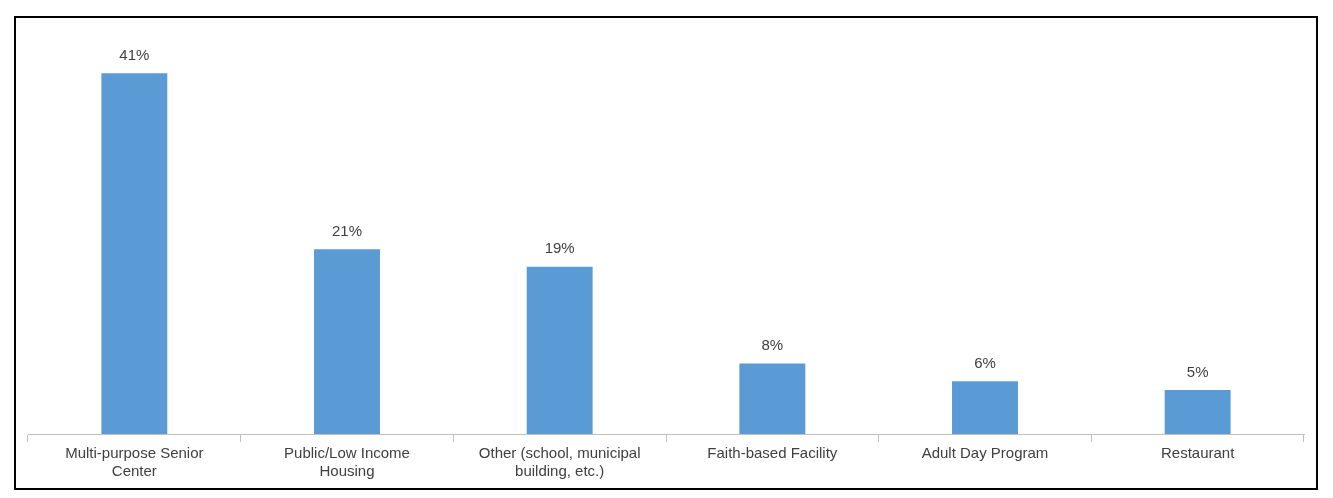 This screenshot has height=498, width=1333. What do you see at coordinates (1197, 371) in the screenshot?
I see `data-label: 5%` at bounding box center [1197, 371].